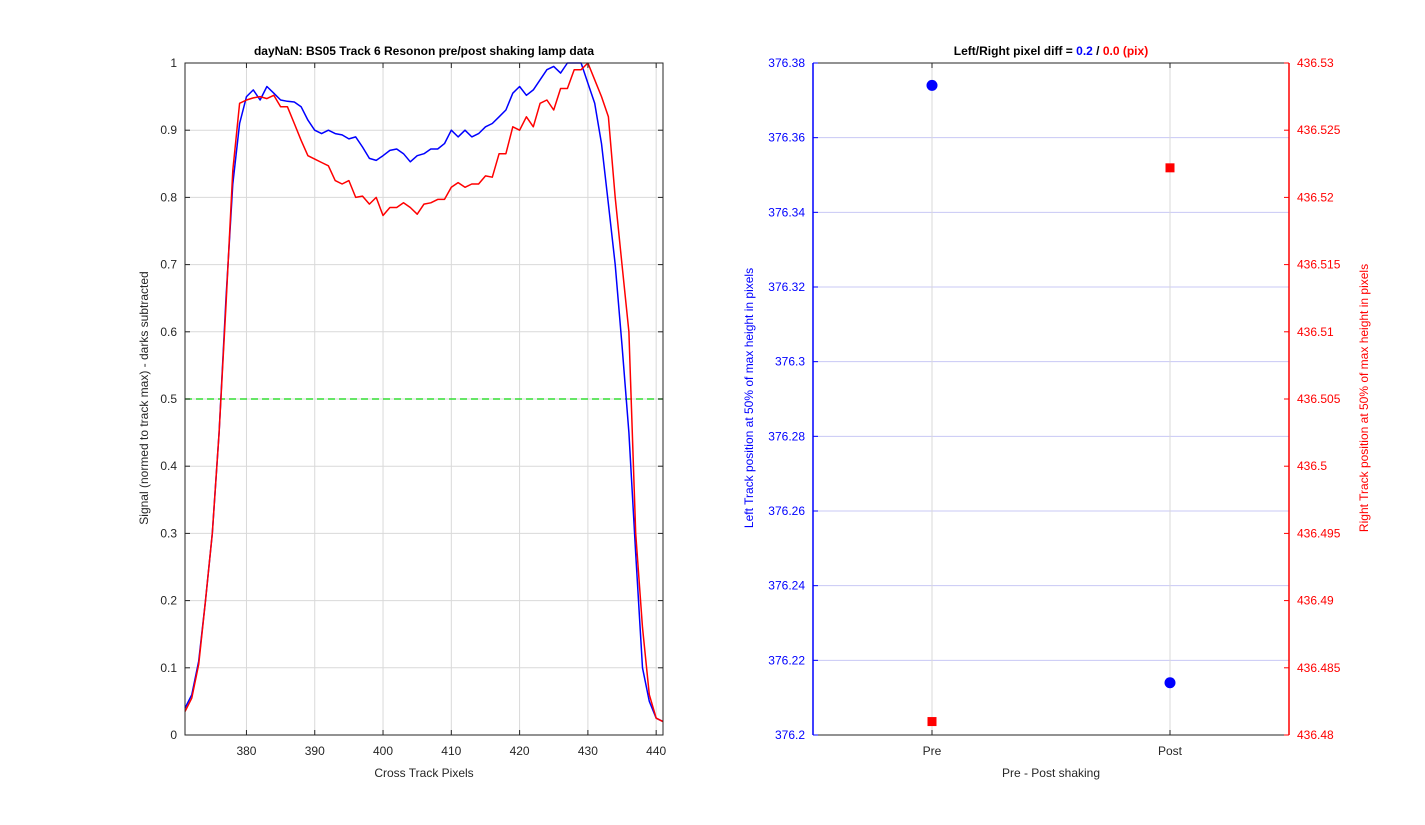 This screenshot has height=825, width=1425. I want to click on x-tick-label: 410, so click(451, 751).